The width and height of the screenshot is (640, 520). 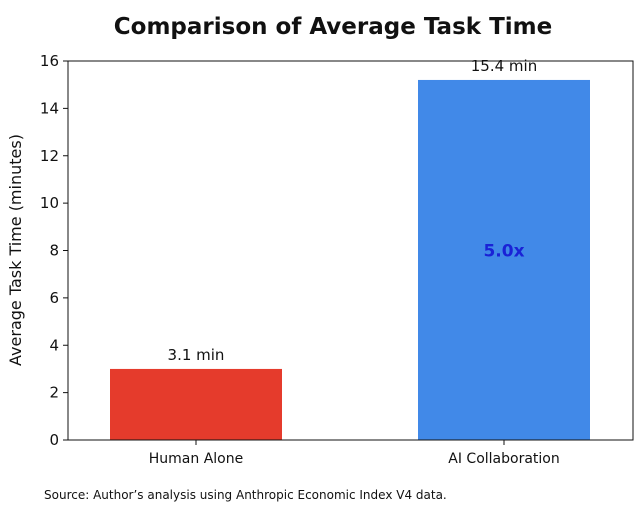 I want to click on y-tick-label-2: 4, so click(x=54, y=345).